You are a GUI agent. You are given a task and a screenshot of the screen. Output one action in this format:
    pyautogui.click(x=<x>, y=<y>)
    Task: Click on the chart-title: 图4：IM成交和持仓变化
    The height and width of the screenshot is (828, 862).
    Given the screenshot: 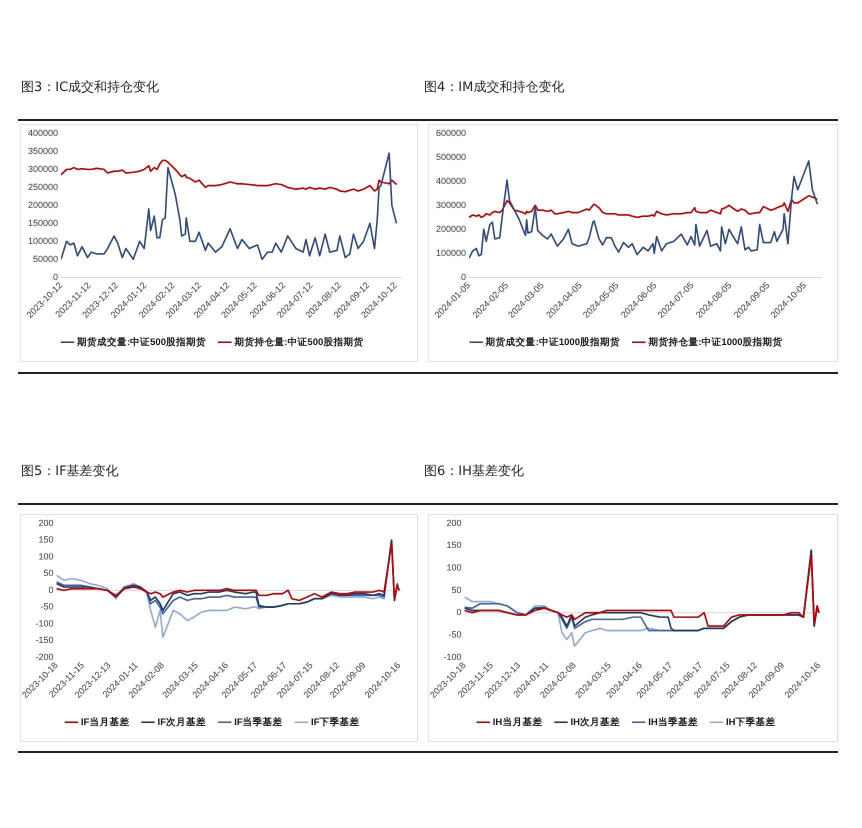 What is the action you would take?
    pyautogui.click(x=494, y=87)
    